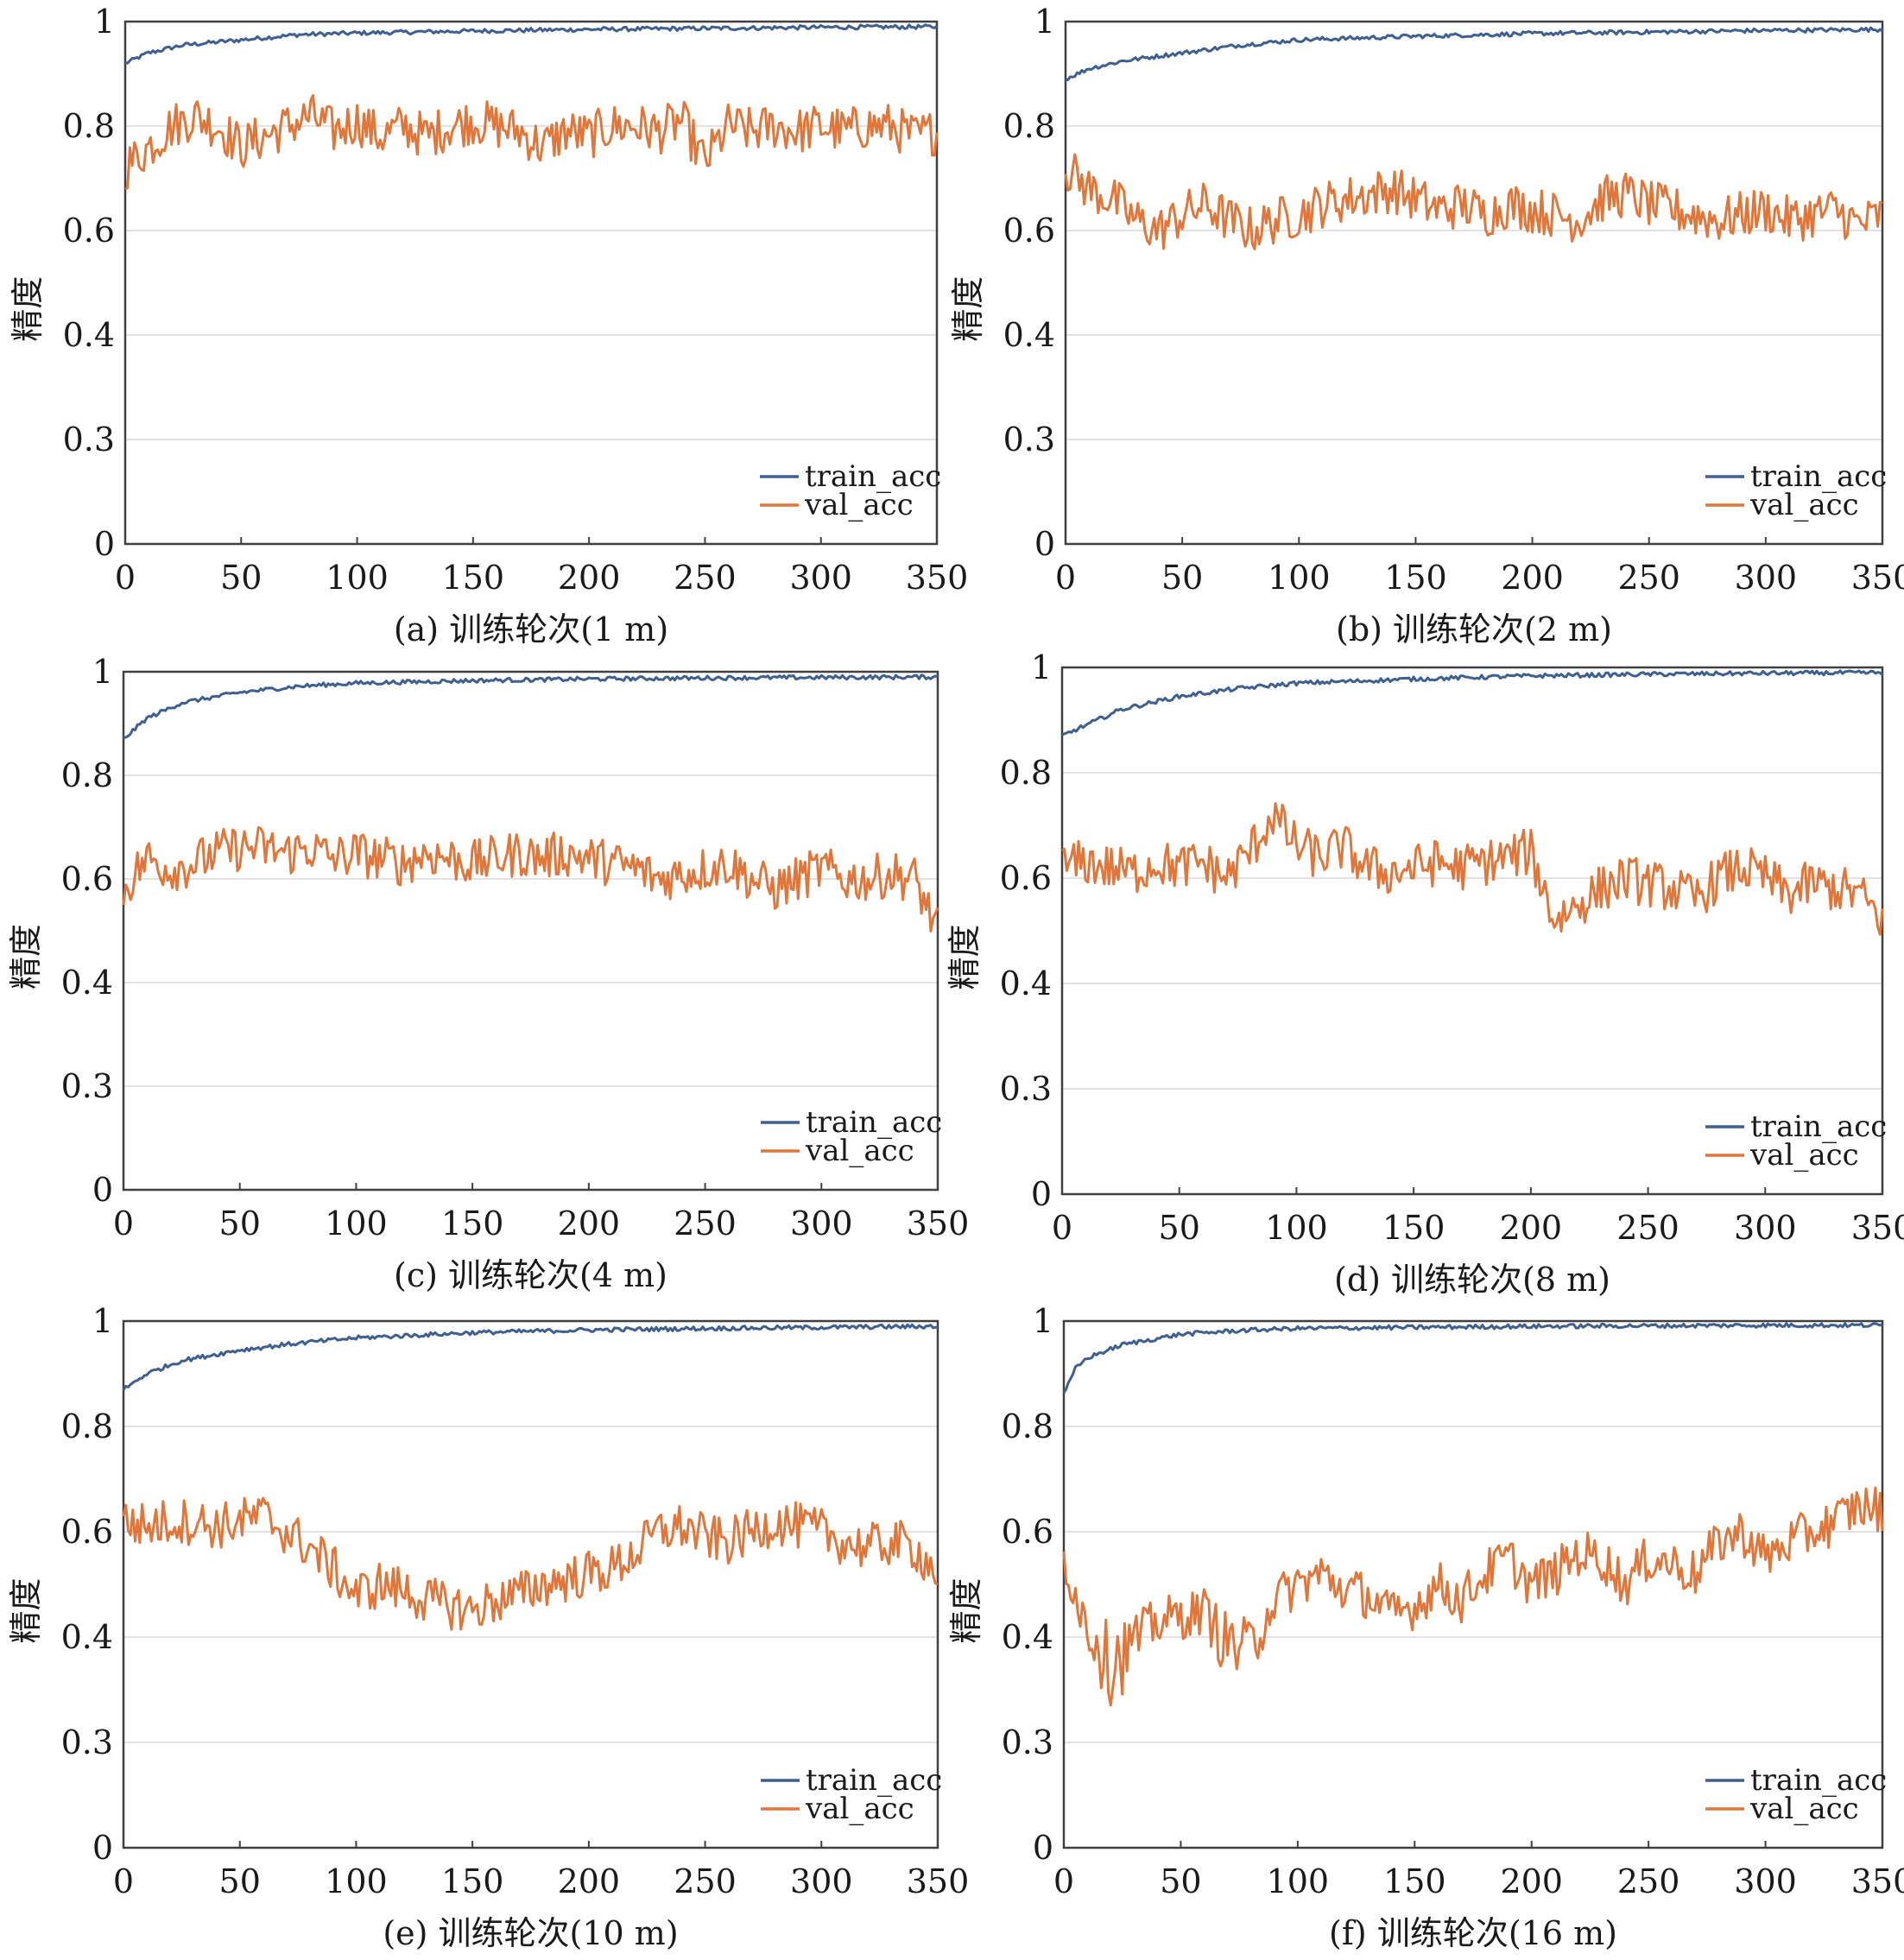 Image resolution: width=1904 pixels, height=1960 pixels. Describe the element at coordinates (531, 1275) in the screenshot. I see `panel-caption: (c) 训练轮次(4 m)` at that location.